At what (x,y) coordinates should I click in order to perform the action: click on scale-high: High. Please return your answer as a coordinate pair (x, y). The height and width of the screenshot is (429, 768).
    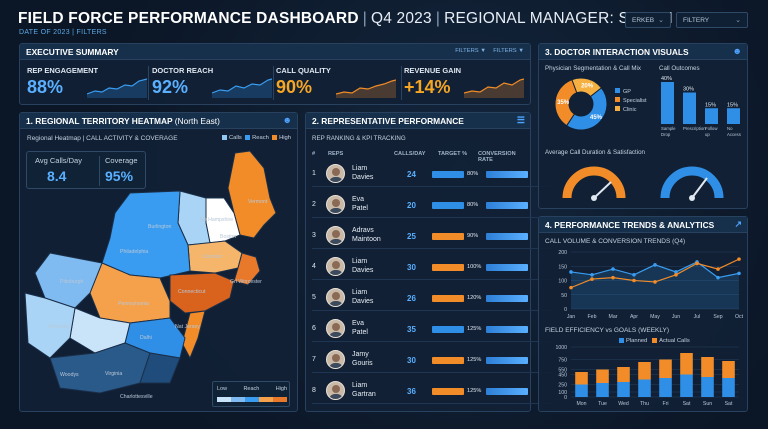
    Looking at the image, I should click on (281, 389).